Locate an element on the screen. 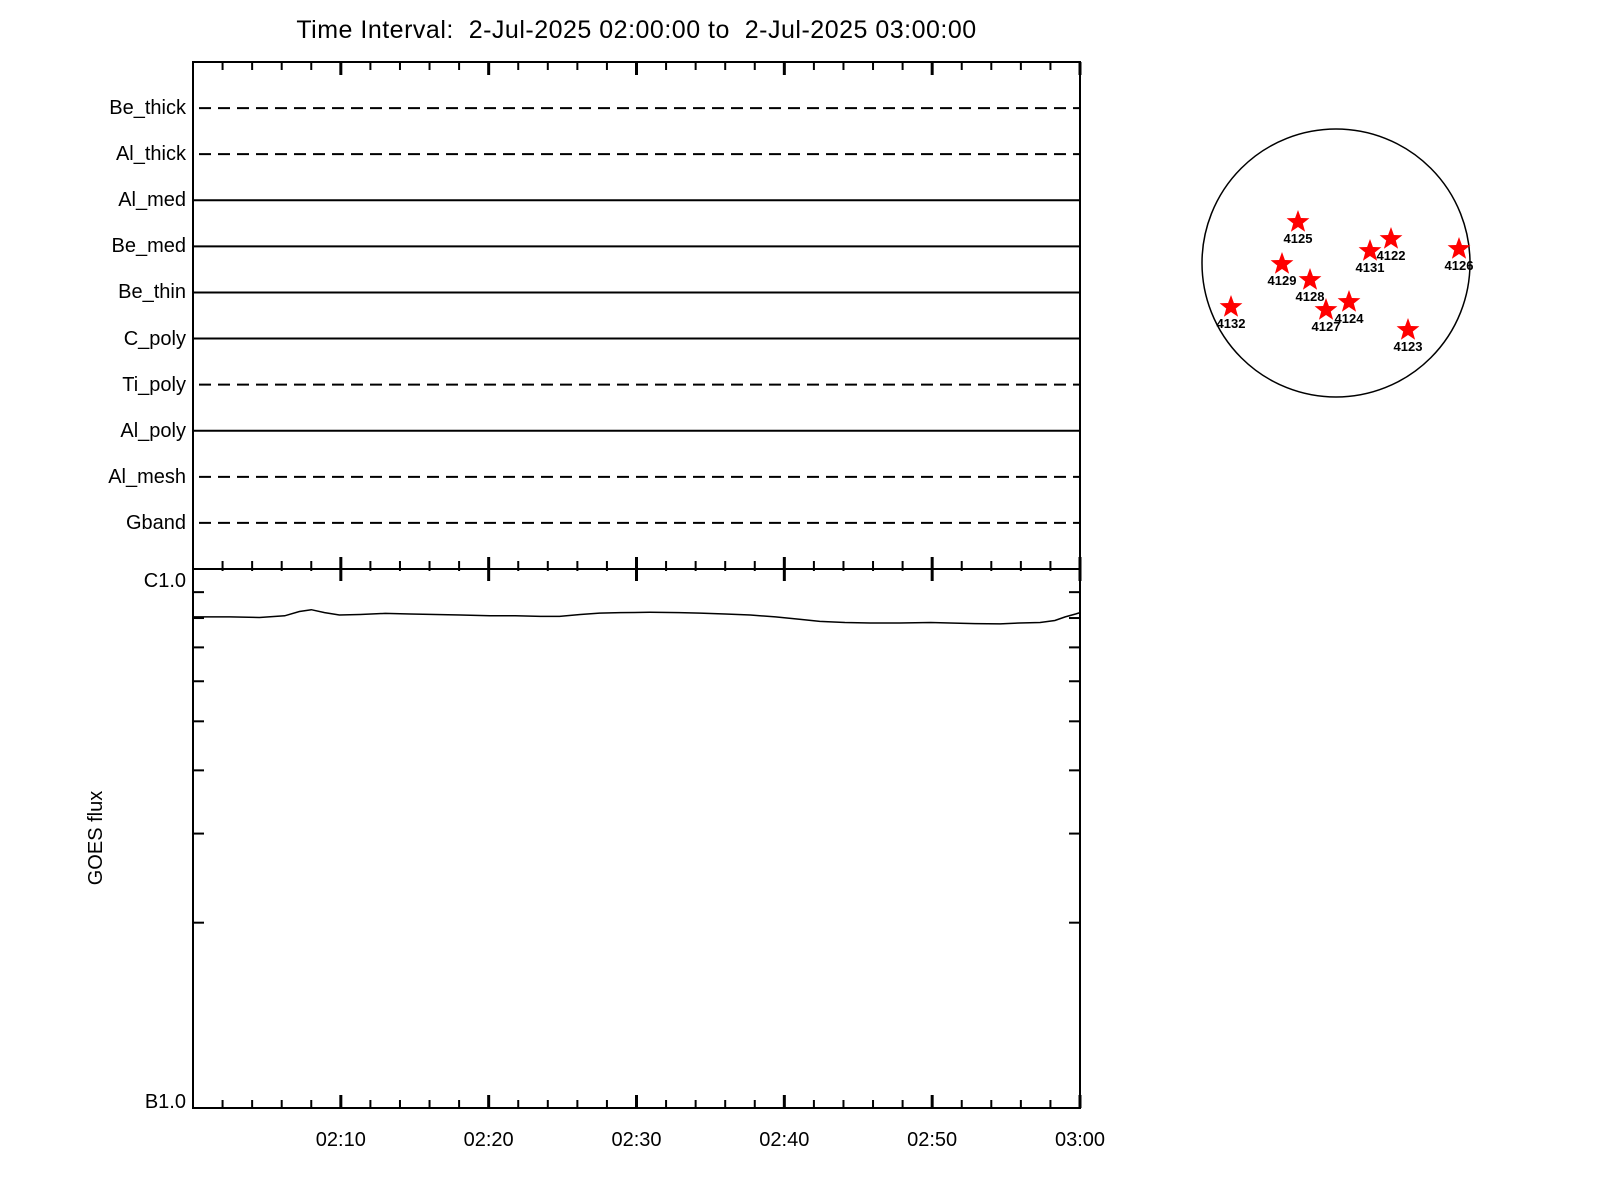 This screenshot has height=1200, width=1600. x-tick-label-02:40: 02:40 is located at coordinates (784, 1140).